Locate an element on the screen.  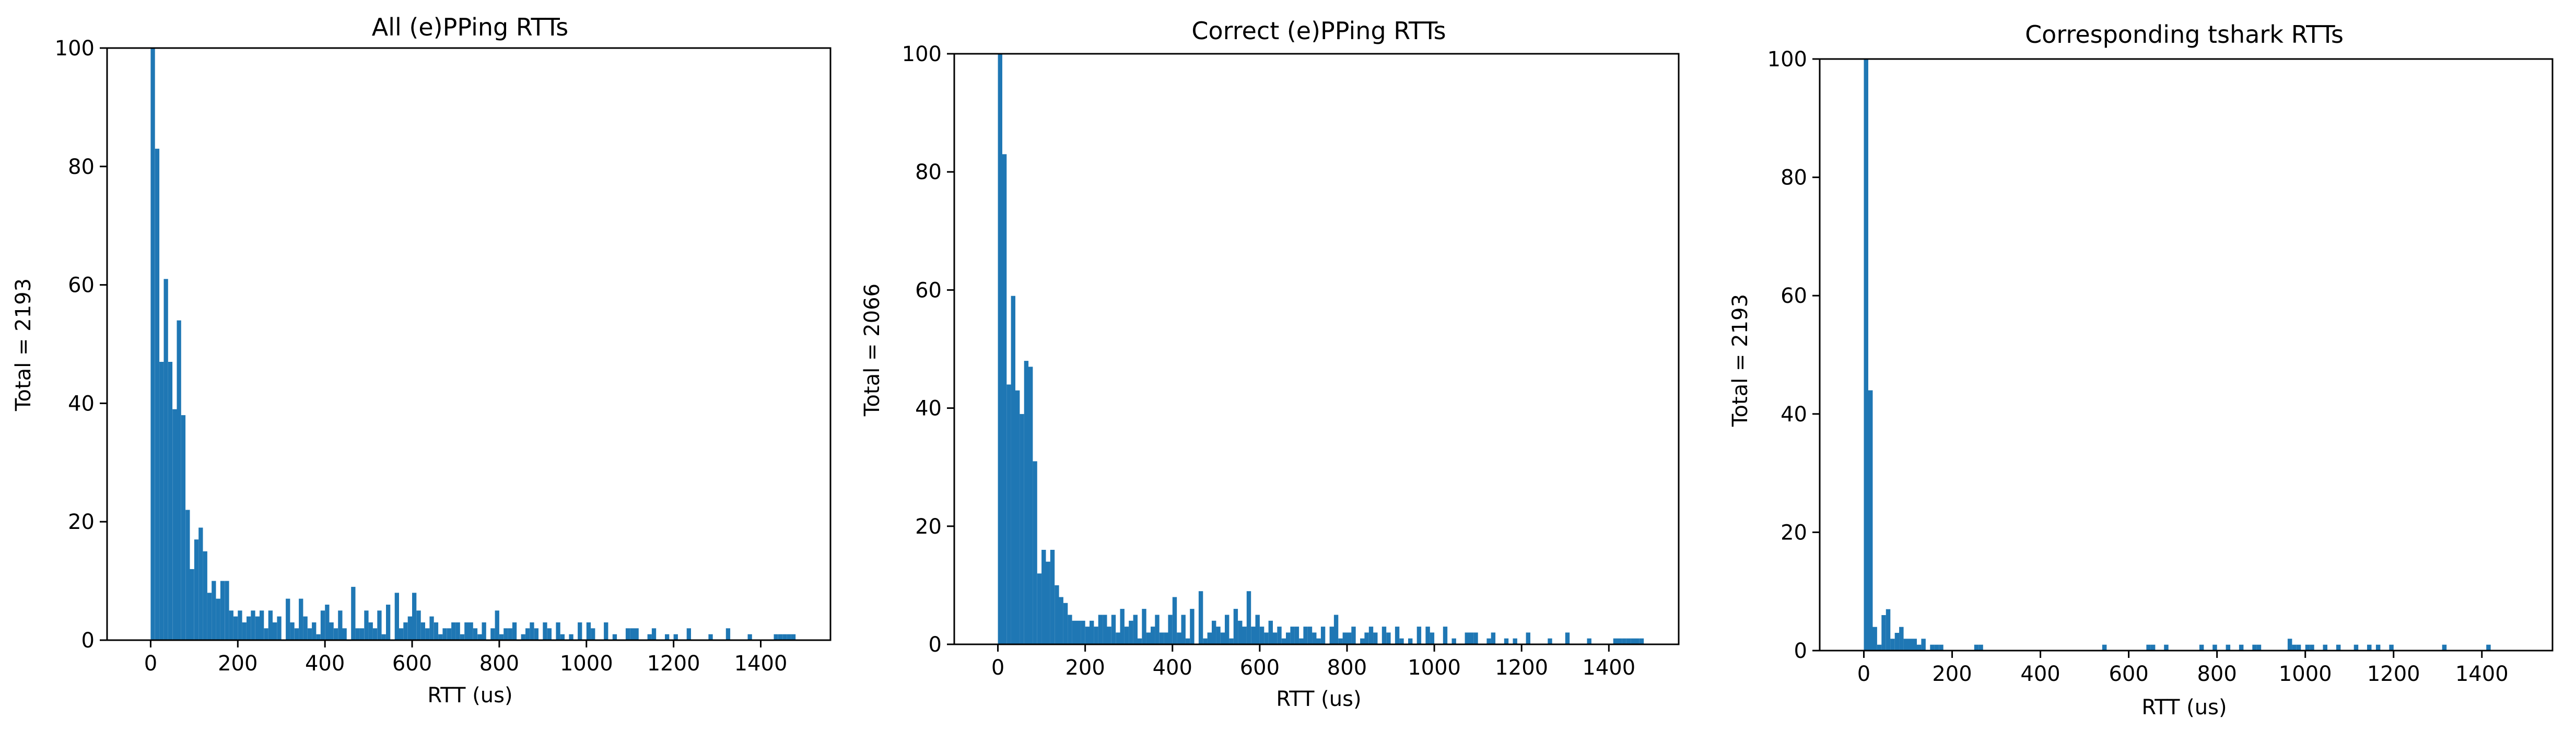
y-tick-label: 20 is located at coordinates (1794, 533).